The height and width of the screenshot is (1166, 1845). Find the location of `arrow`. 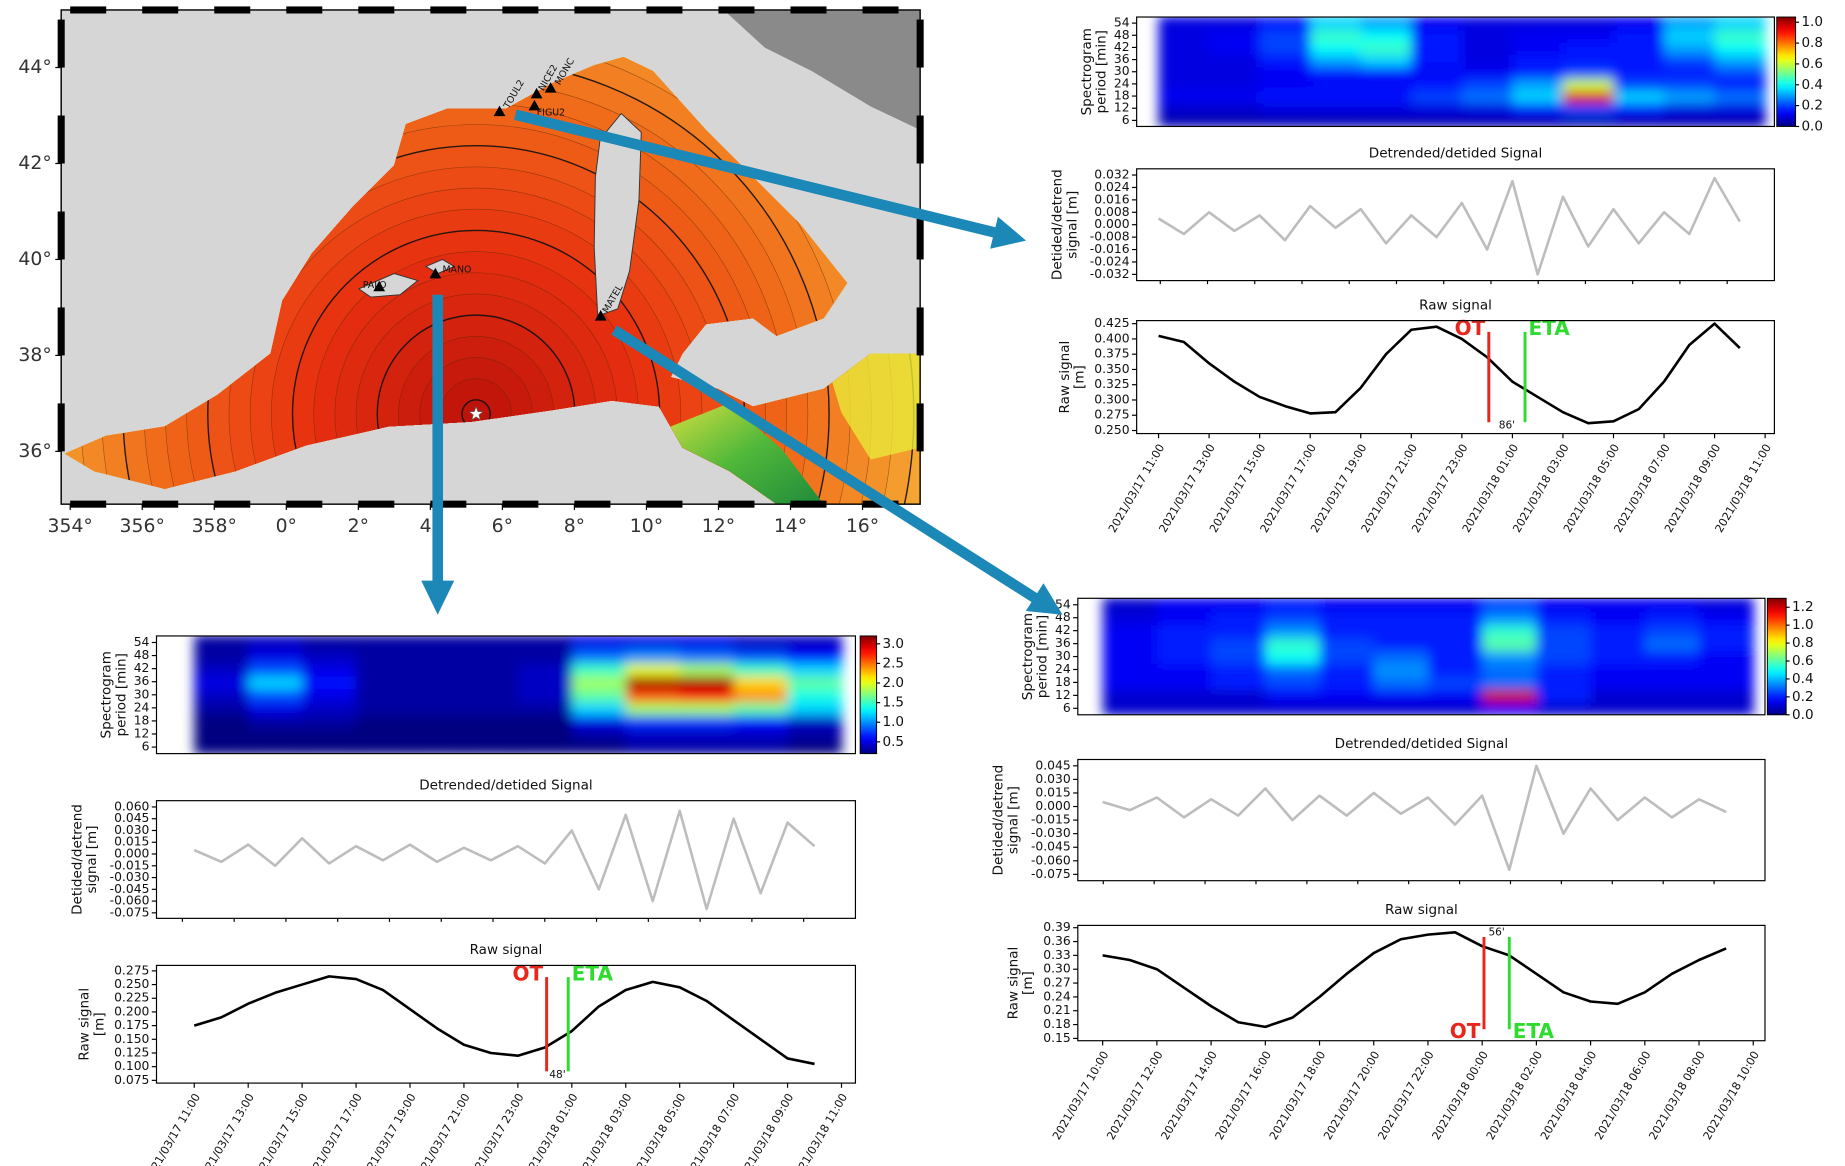

arrow is located at coordinates (755, 173).